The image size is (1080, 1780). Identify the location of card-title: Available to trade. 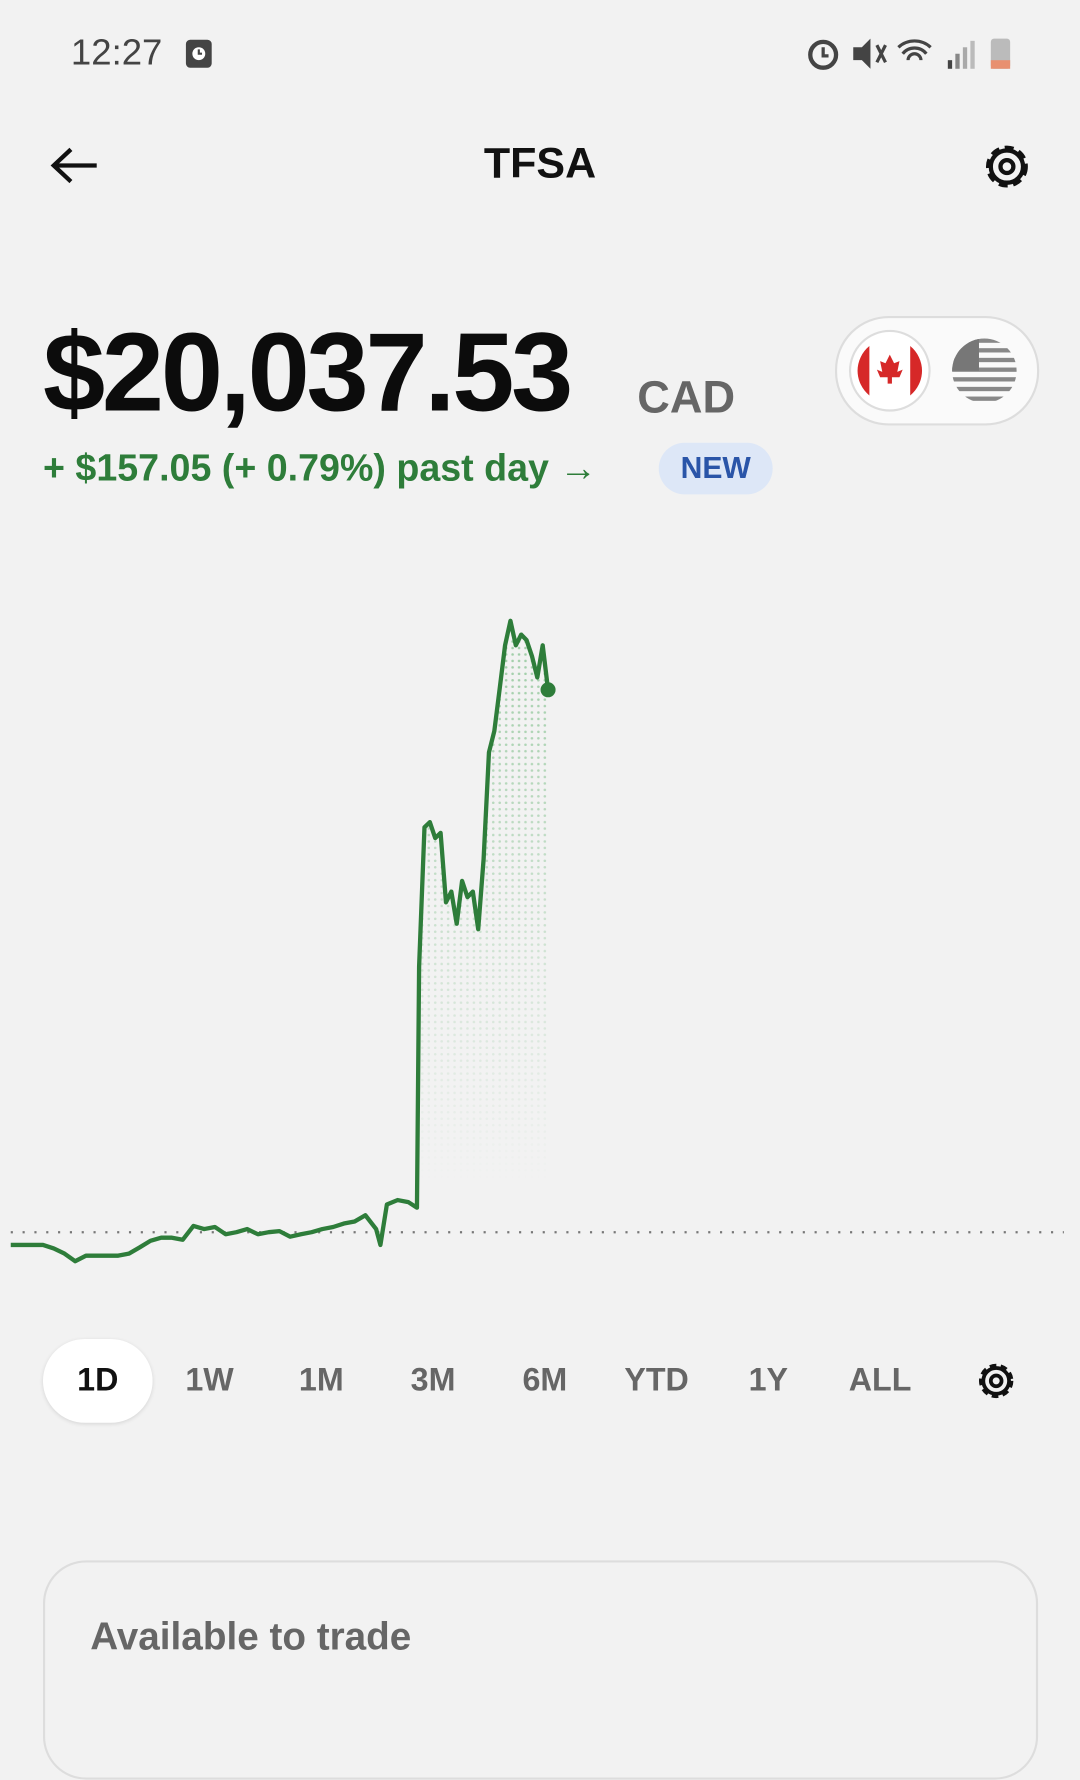
(251, 1636).